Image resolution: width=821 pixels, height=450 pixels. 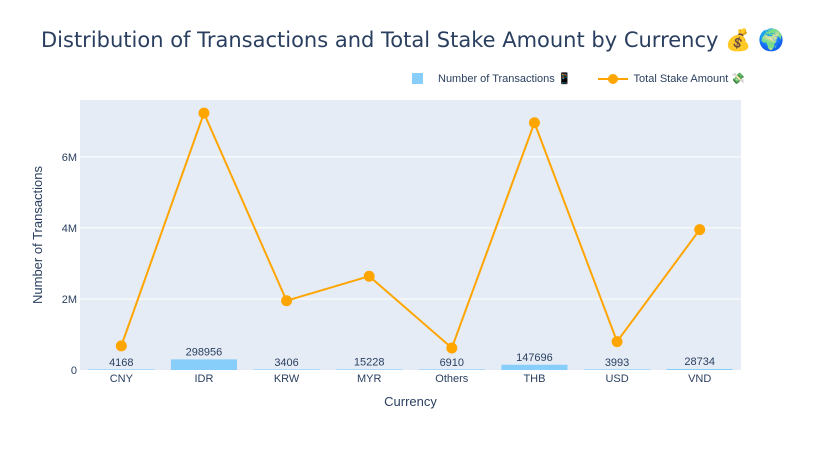 What do you see at coordinates (286, 363) in the screenshot?
I see `bar-data-label: 3406` at bounding box center [286, 363].